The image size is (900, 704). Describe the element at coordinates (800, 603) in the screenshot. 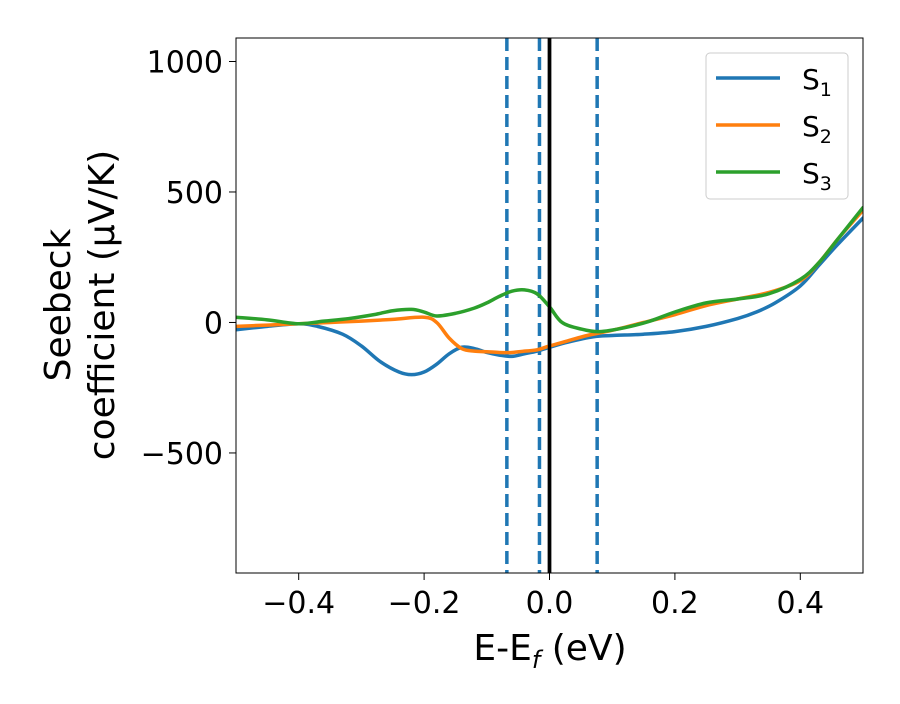

I see `x-tick-label: 0.4` at that location.